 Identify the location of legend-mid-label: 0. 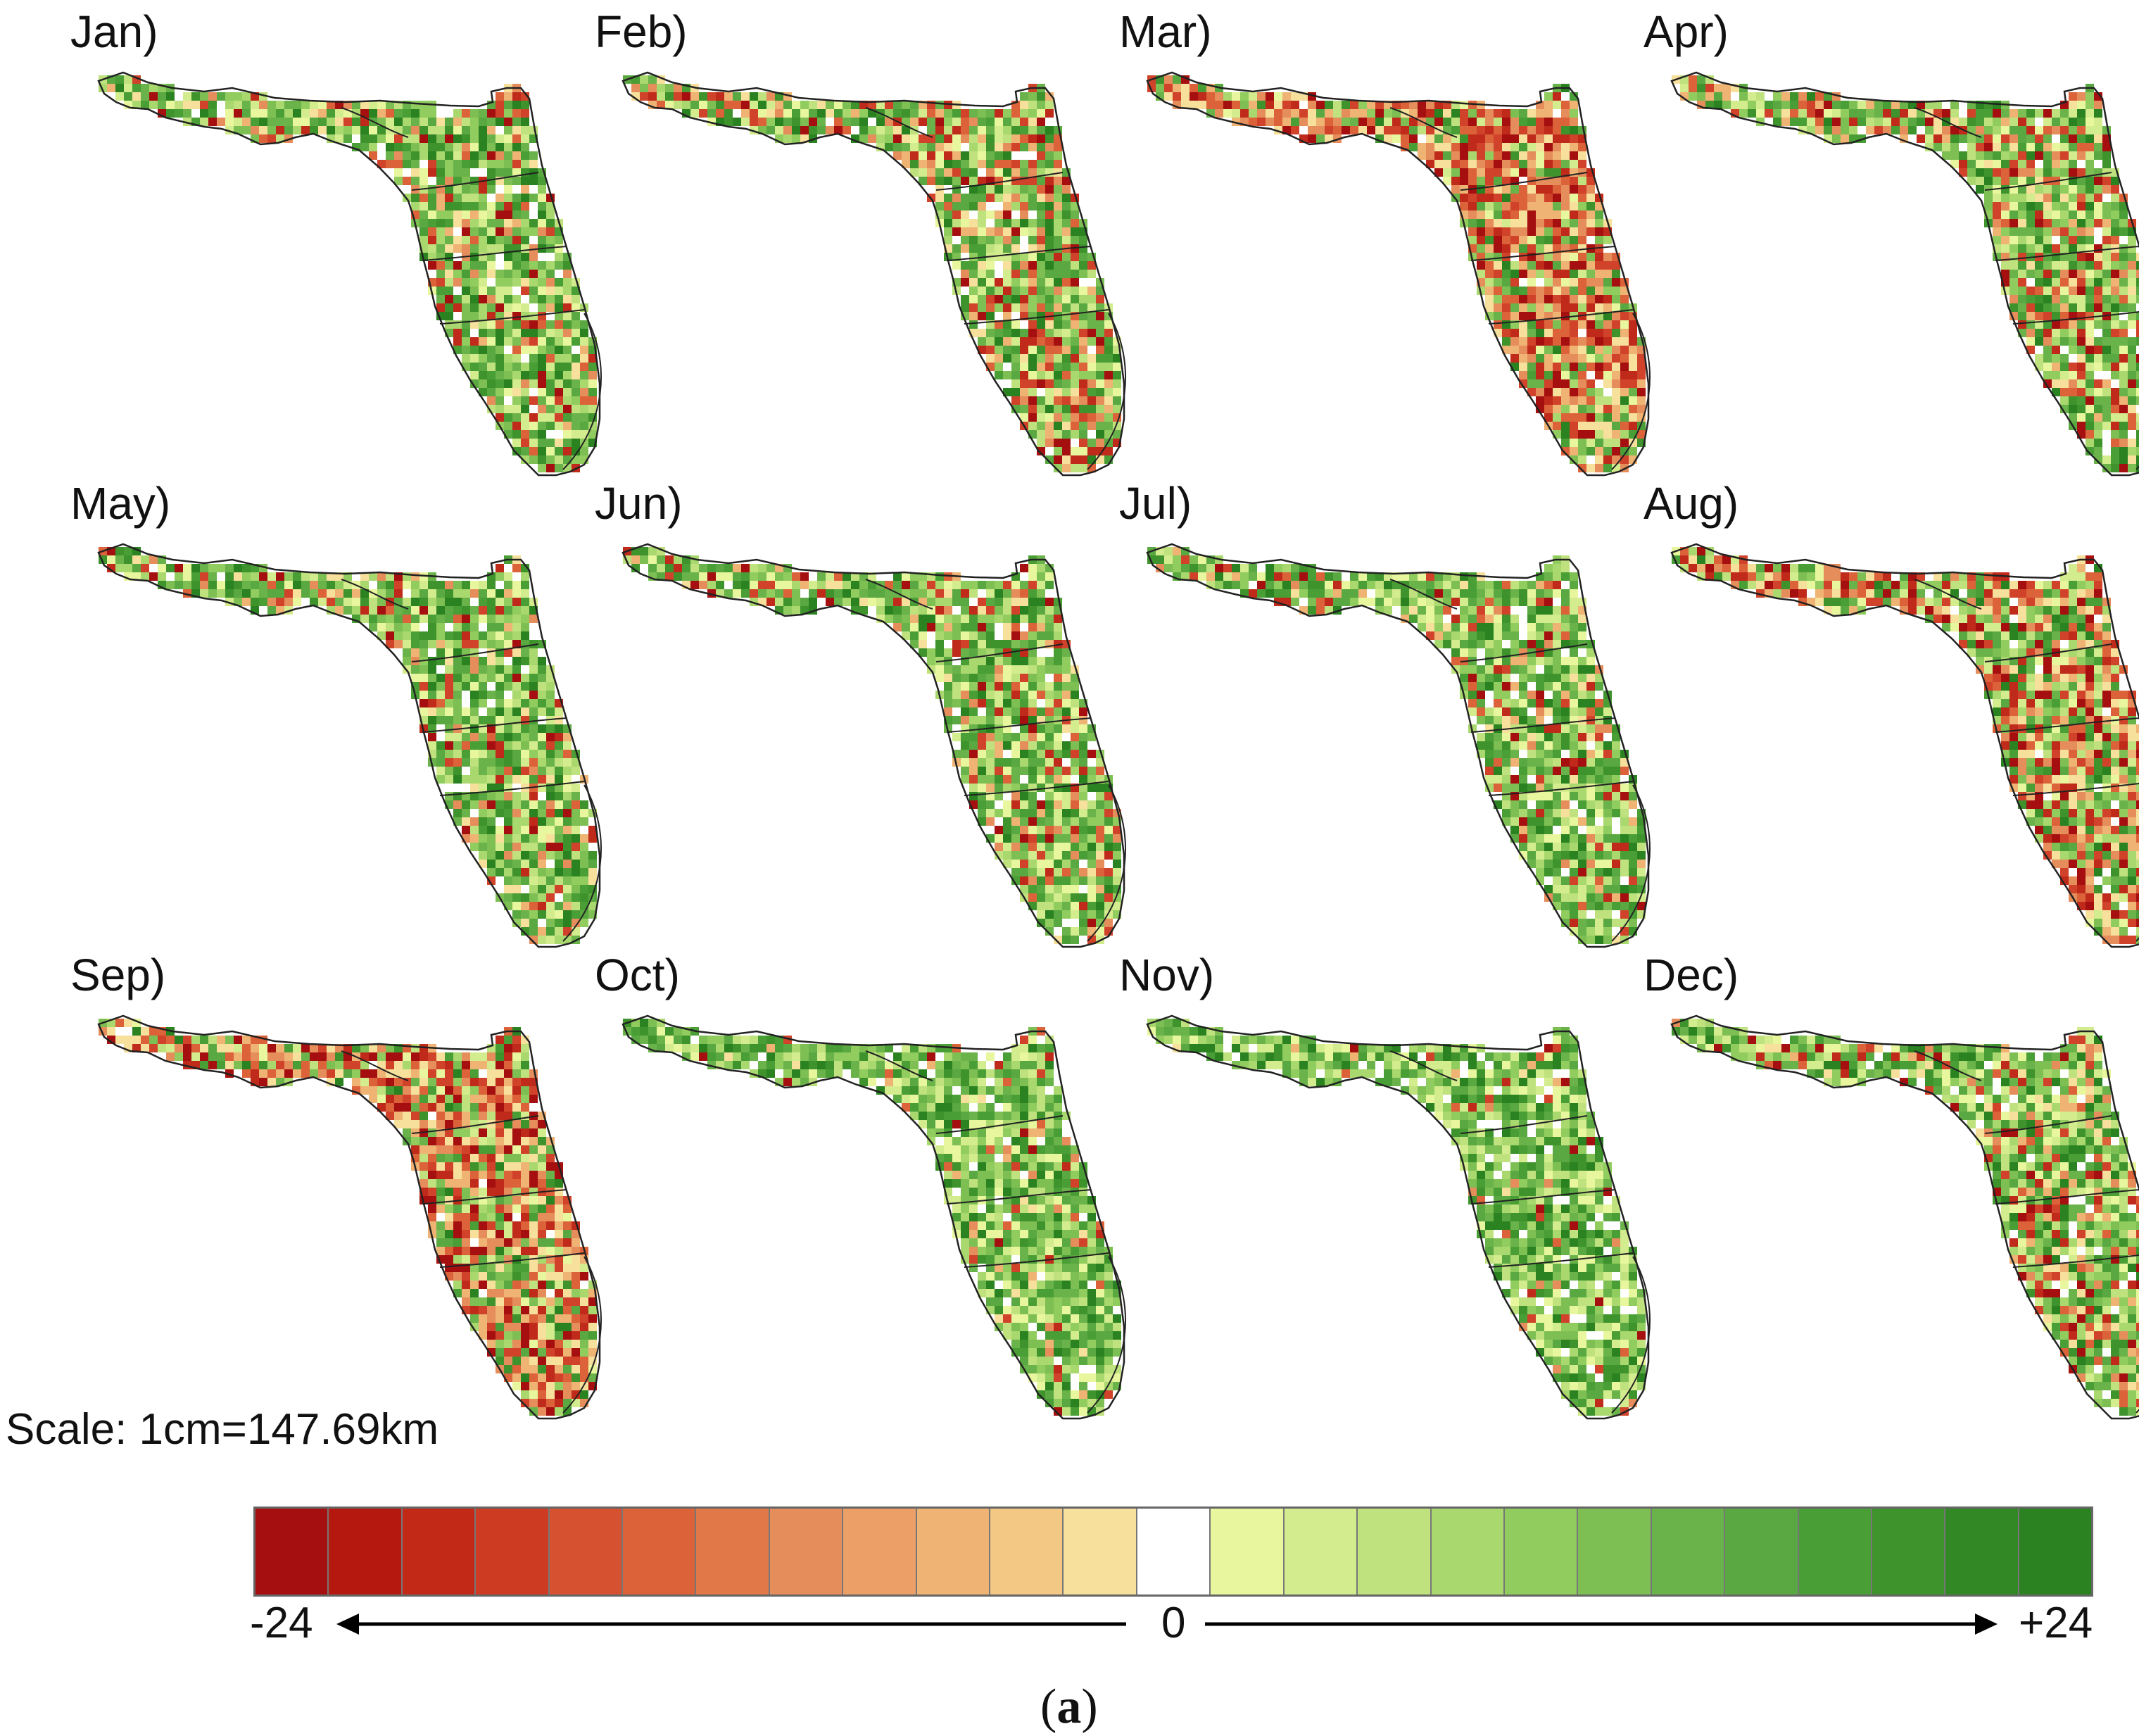
(1174, 1623).